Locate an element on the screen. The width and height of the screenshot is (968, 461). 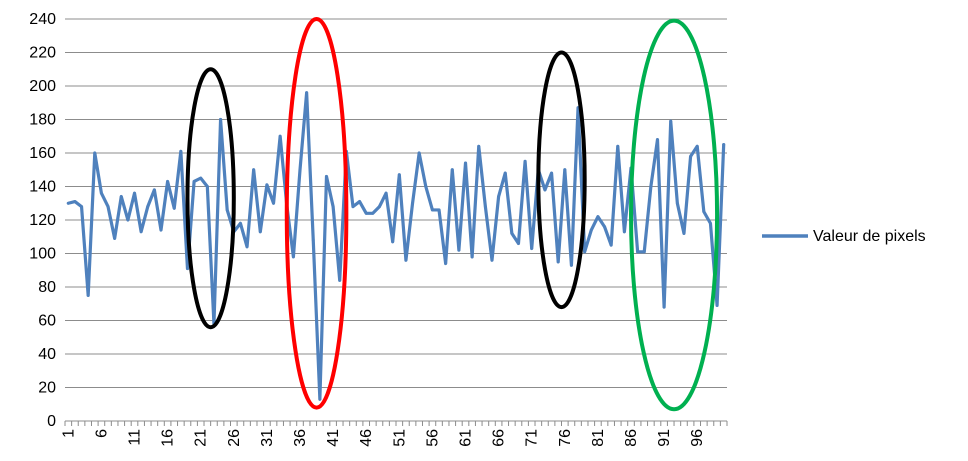
y-axis-tick-labels: 0 20 40 60 80 100 120 140 160 180 200 220 240 is located at coordinates (42, 220).